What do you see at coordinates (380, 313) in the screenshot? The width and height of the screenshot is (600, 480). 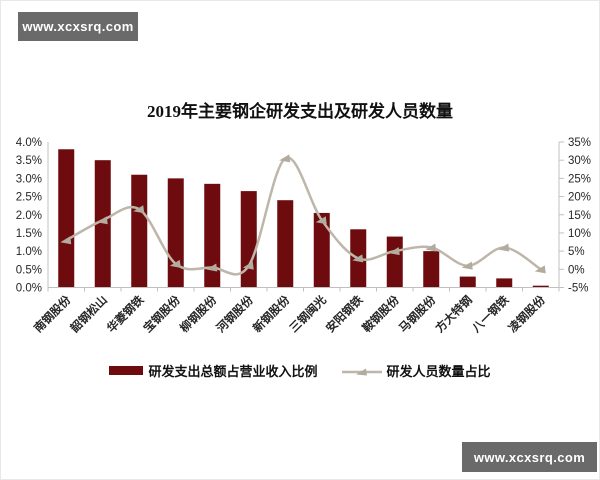 I see `category-label-鞍钢股份: 鞍钢股份` at bounding box center [380, 313].